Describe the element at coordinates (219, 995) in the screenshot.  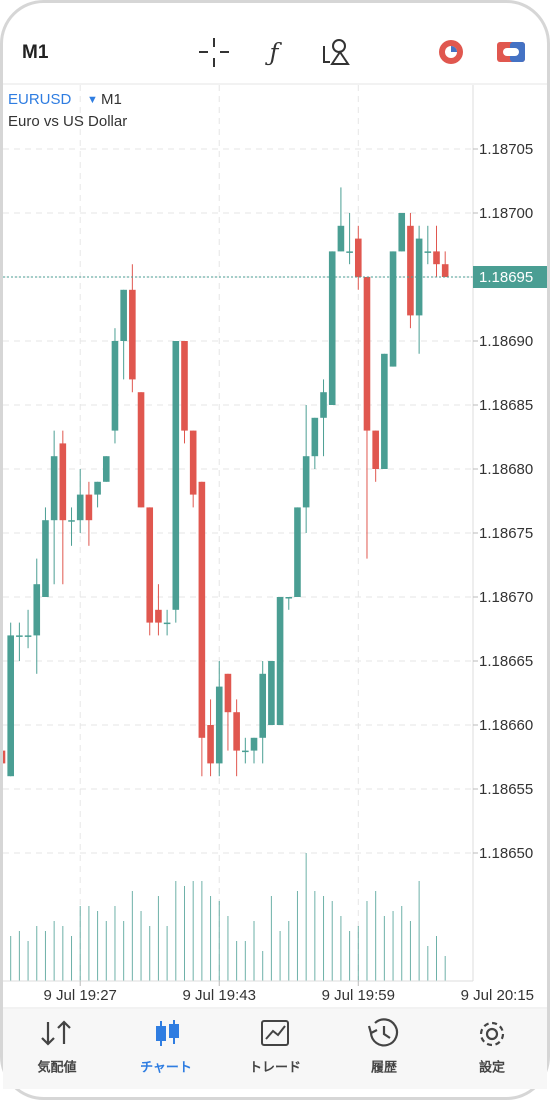
I see `x-tick-label: 9 Jul 19:43` at that location.